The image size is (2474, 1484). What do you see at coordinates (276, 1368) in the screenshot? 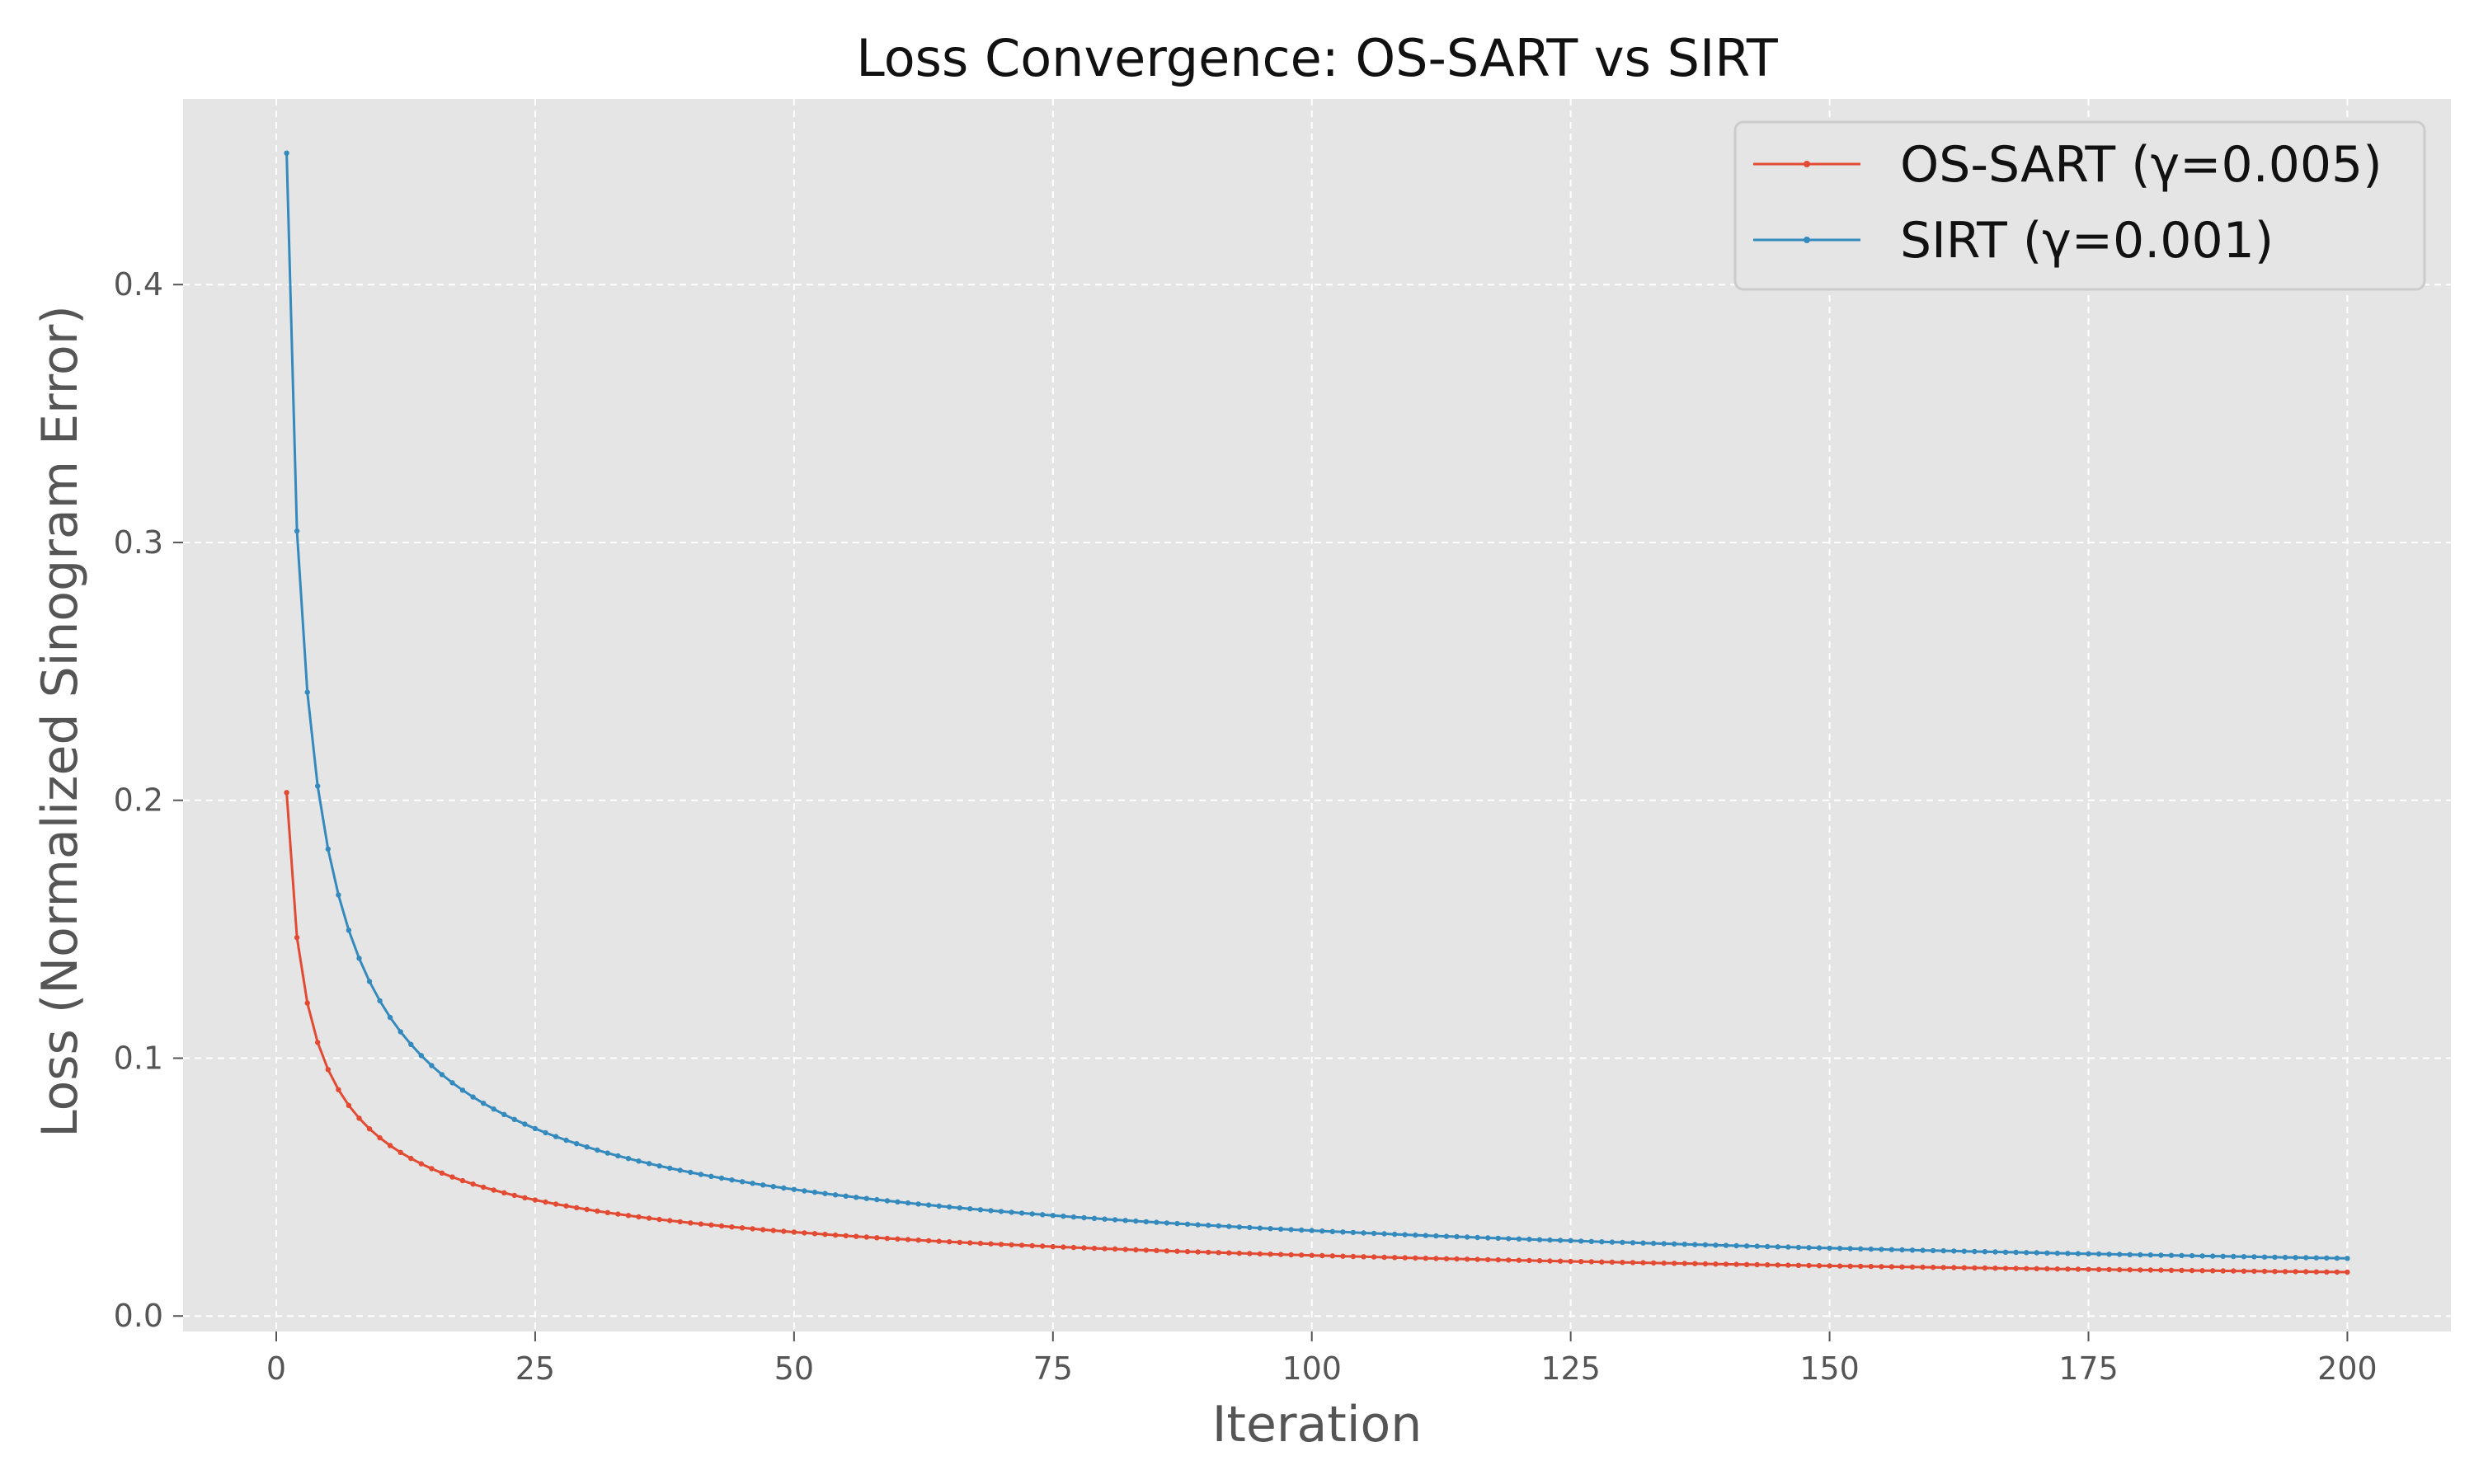
I see `x-tick-label: 0` at bounding box center [276, 1368].